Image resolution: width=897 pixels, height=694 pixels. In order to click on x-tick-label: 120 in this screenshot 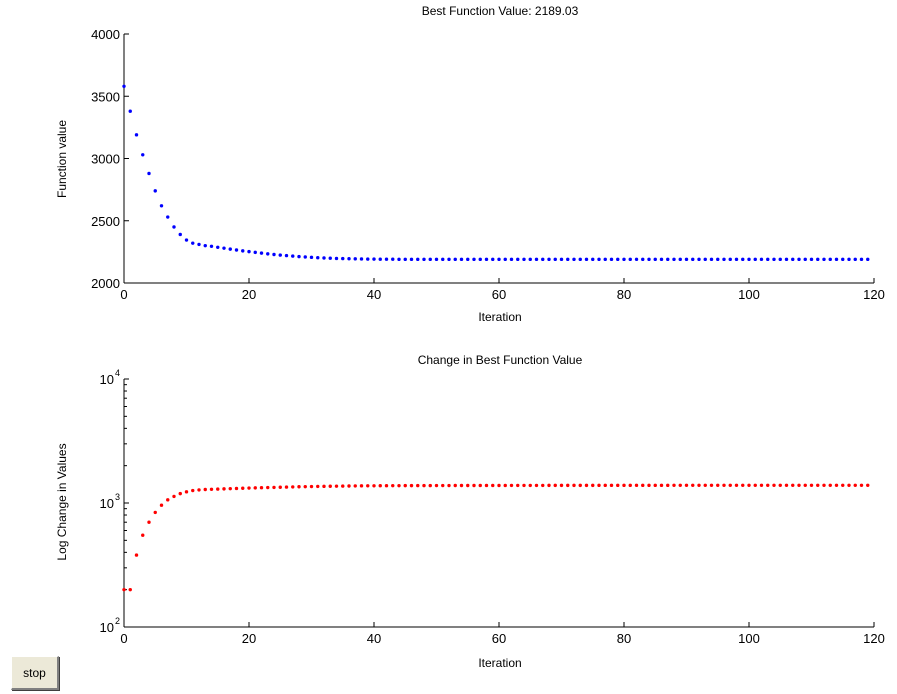, I will do `click(874, 294)`.